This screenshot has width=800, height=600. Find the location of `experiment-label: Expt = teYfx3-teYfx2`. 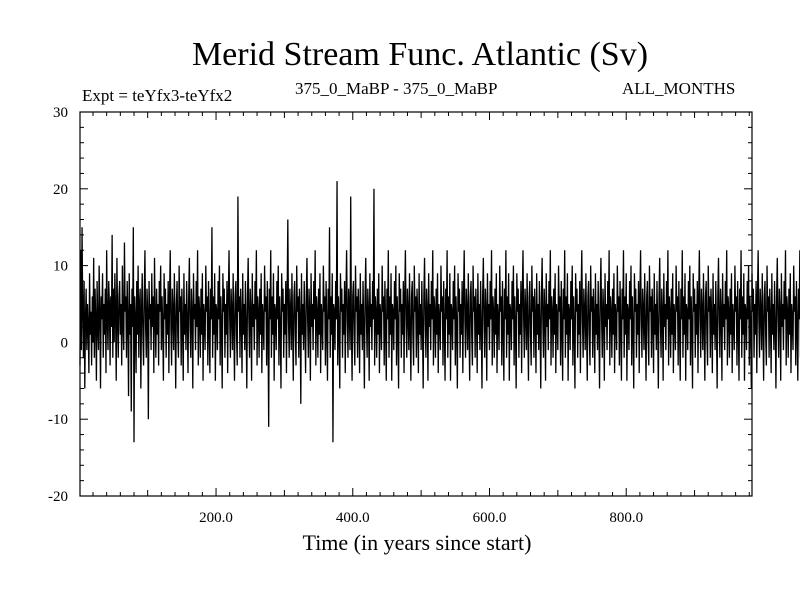

experiment-label: Expt = teYfx3-teYfx2 is located at coordinates (157, 95).